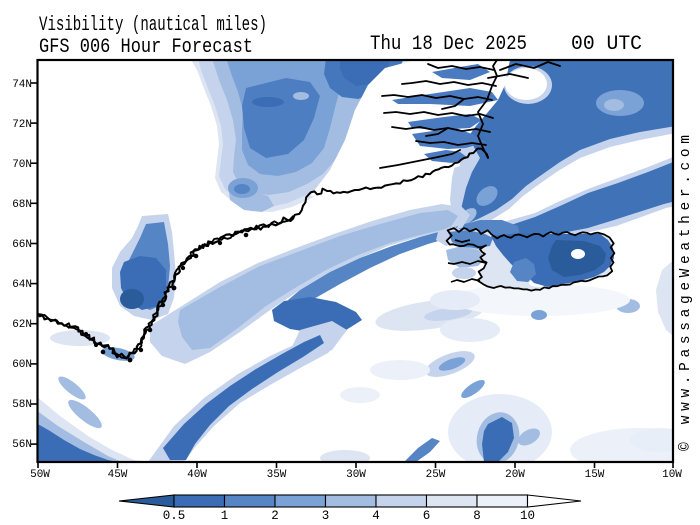  Describe the element at coordinates (22, 285) in the screenshot. I see `svg-text: 64N` at that location.